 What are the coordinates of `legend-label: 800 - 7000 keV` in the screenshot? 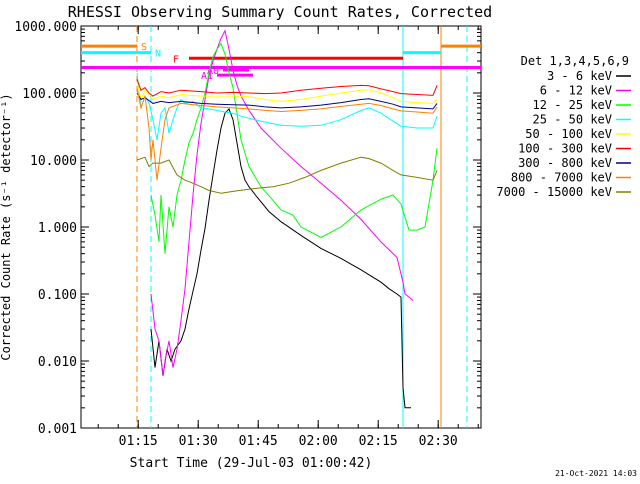 It's located at (561, 178).